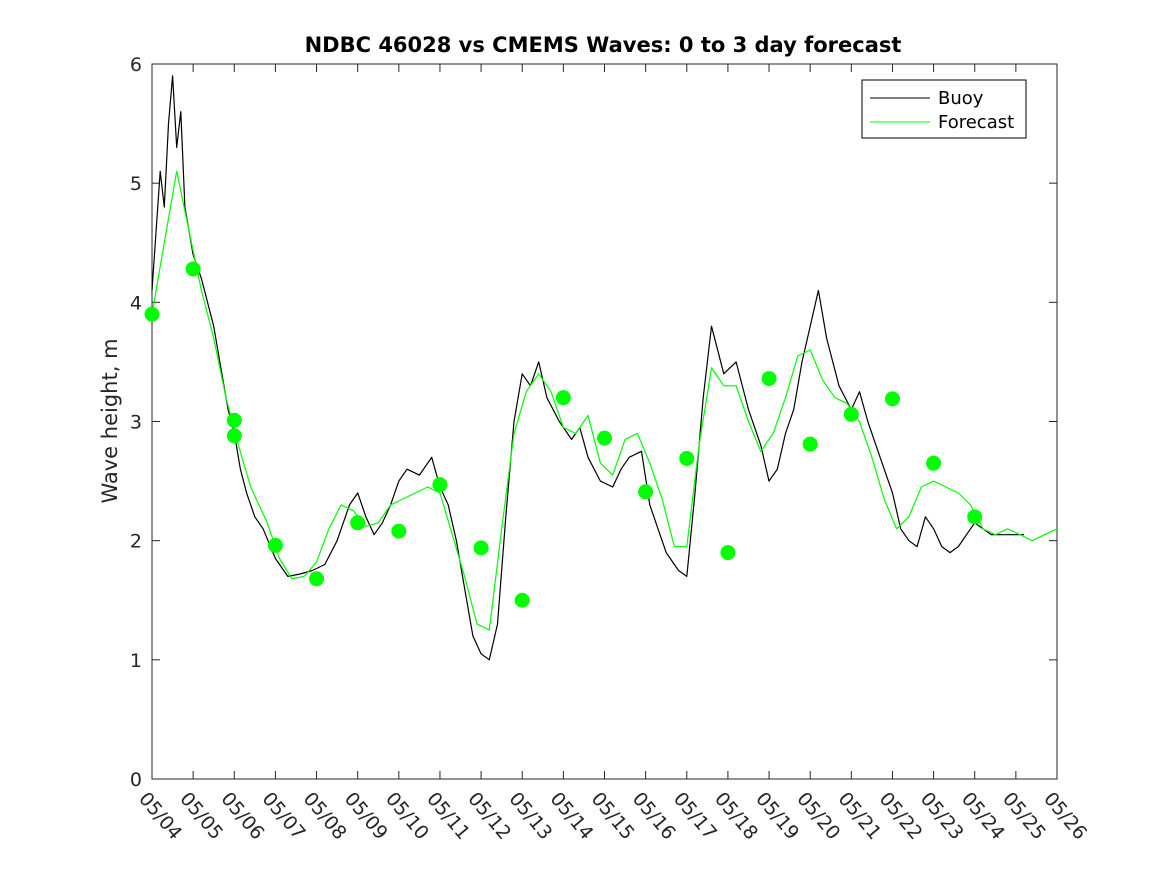 The image size is (1167, 875). Describe the element at coordinates (613, 816) in the screenshot. I see `x-tick-label: 05/15` at that location.